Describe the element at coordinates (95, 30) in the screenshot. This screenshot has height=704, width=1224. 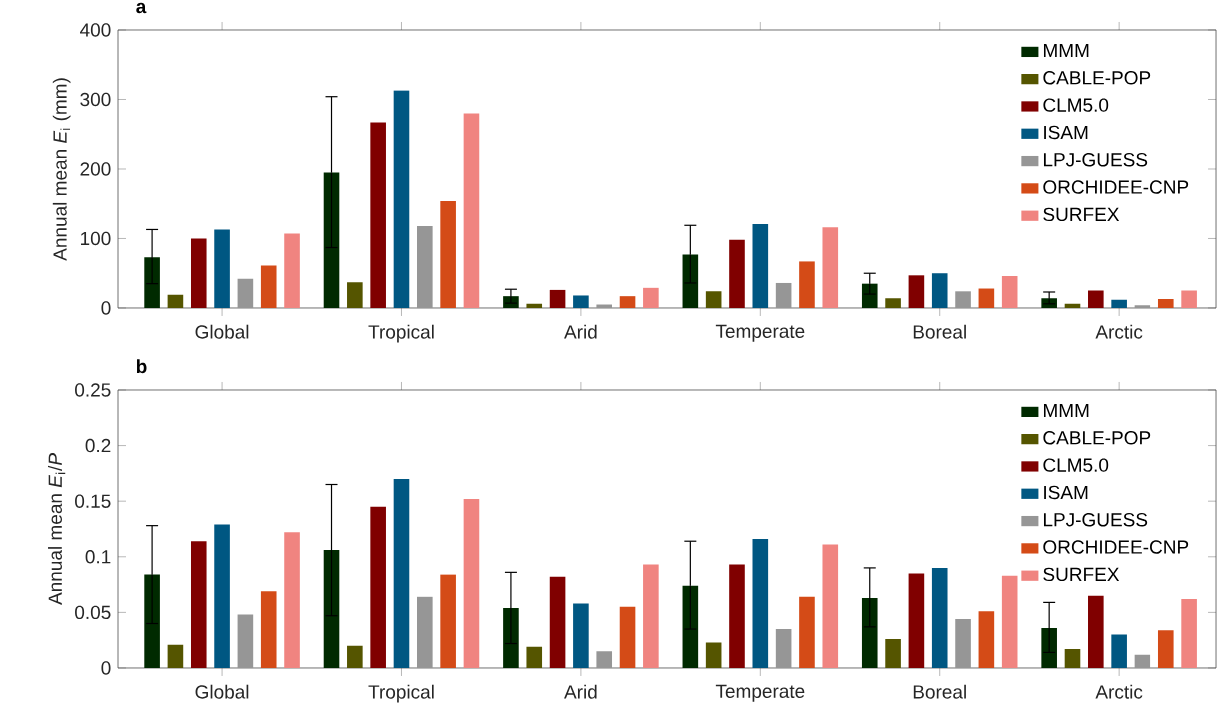
I see `y-tick-label: 400` at that location.